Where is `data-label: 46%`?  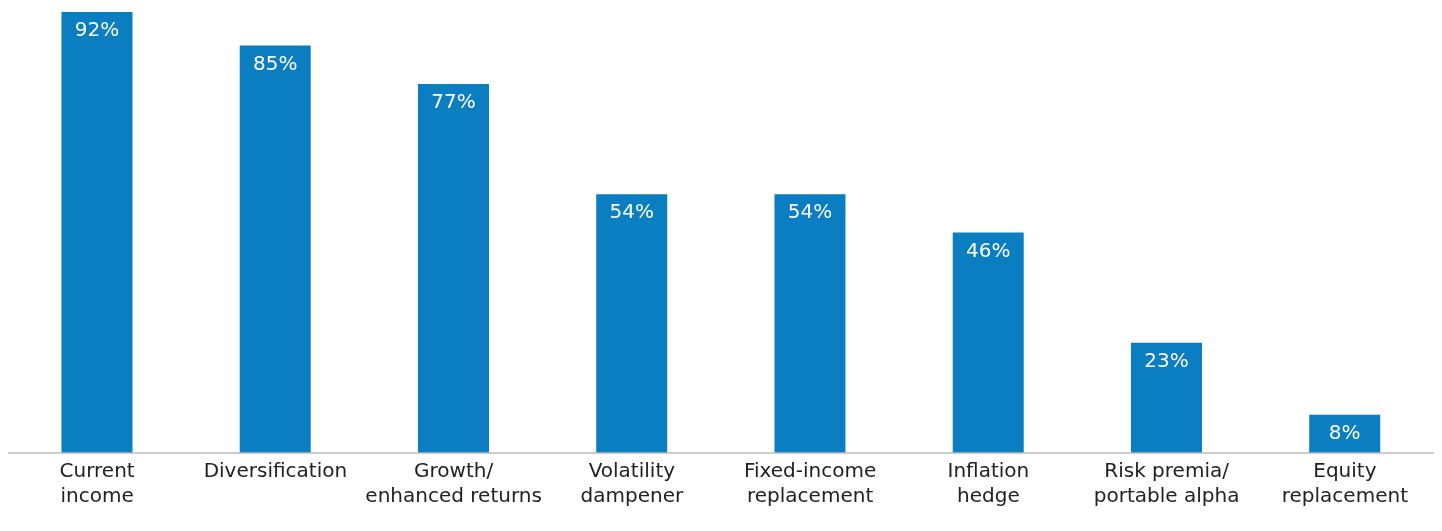
data-label: 46% is located at coordinates (988, 249).